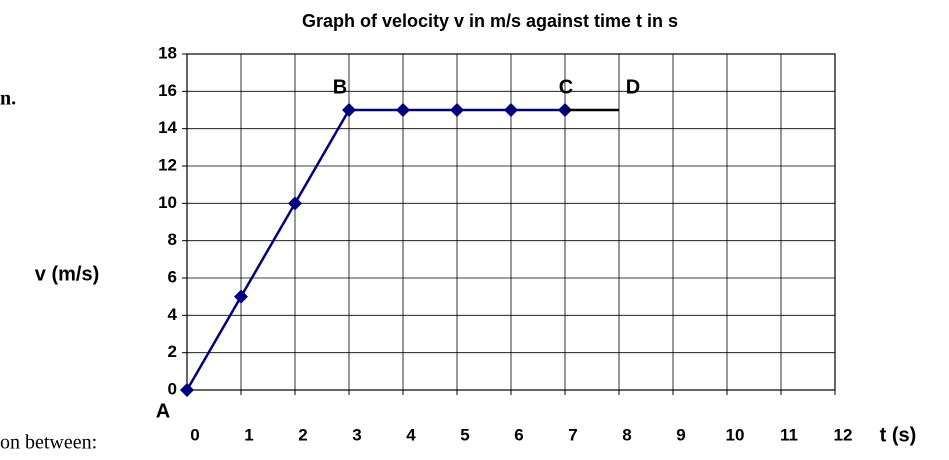 The image size is (949, 460). Describe the element at coordinates (163, 411) in the screenshot. I see `annotation: A` at that location.